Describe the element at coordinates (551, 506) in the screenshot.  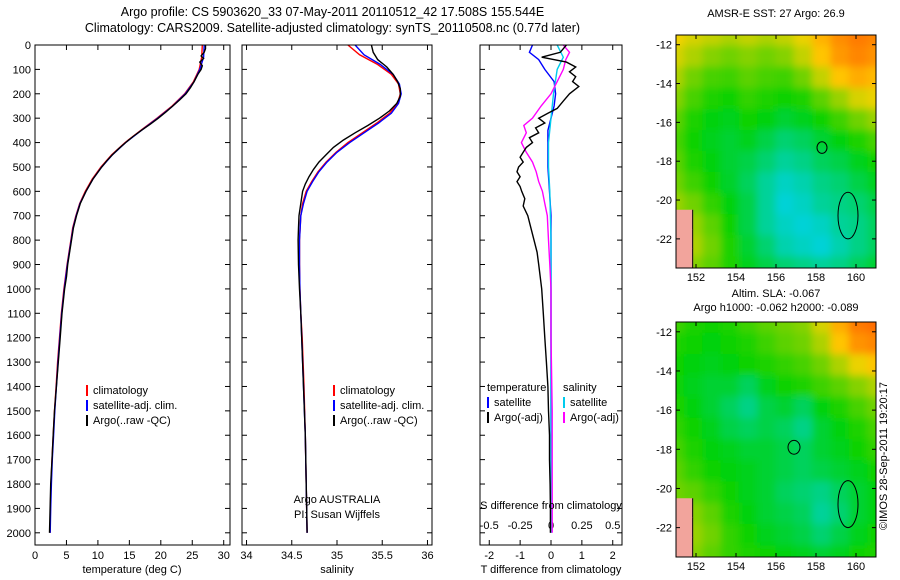
I see `s-difference-label: S difference from climatology` at that location.